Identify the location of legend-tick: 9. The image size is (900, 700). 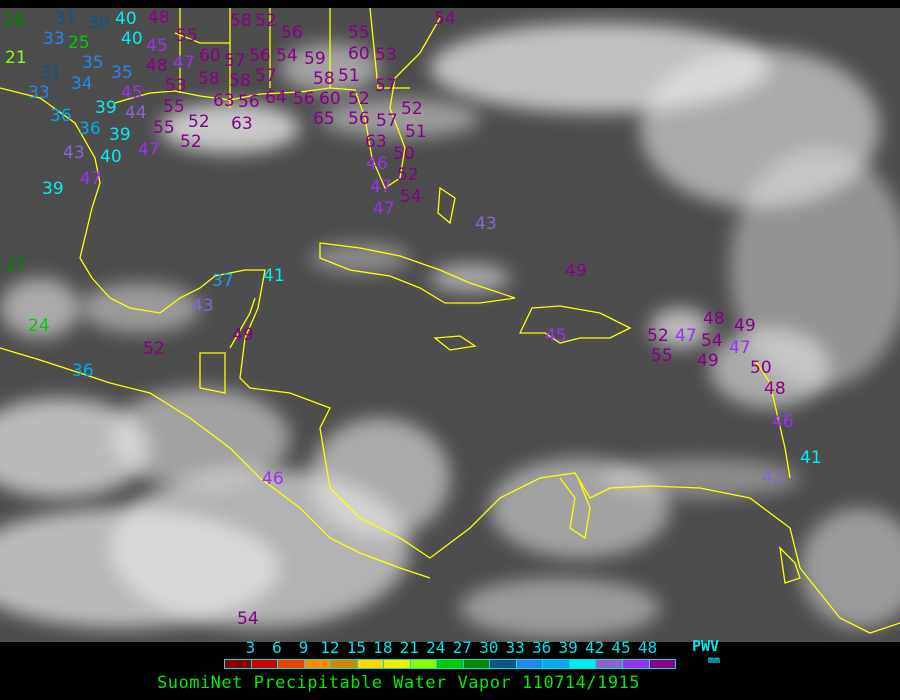
(303, 647).